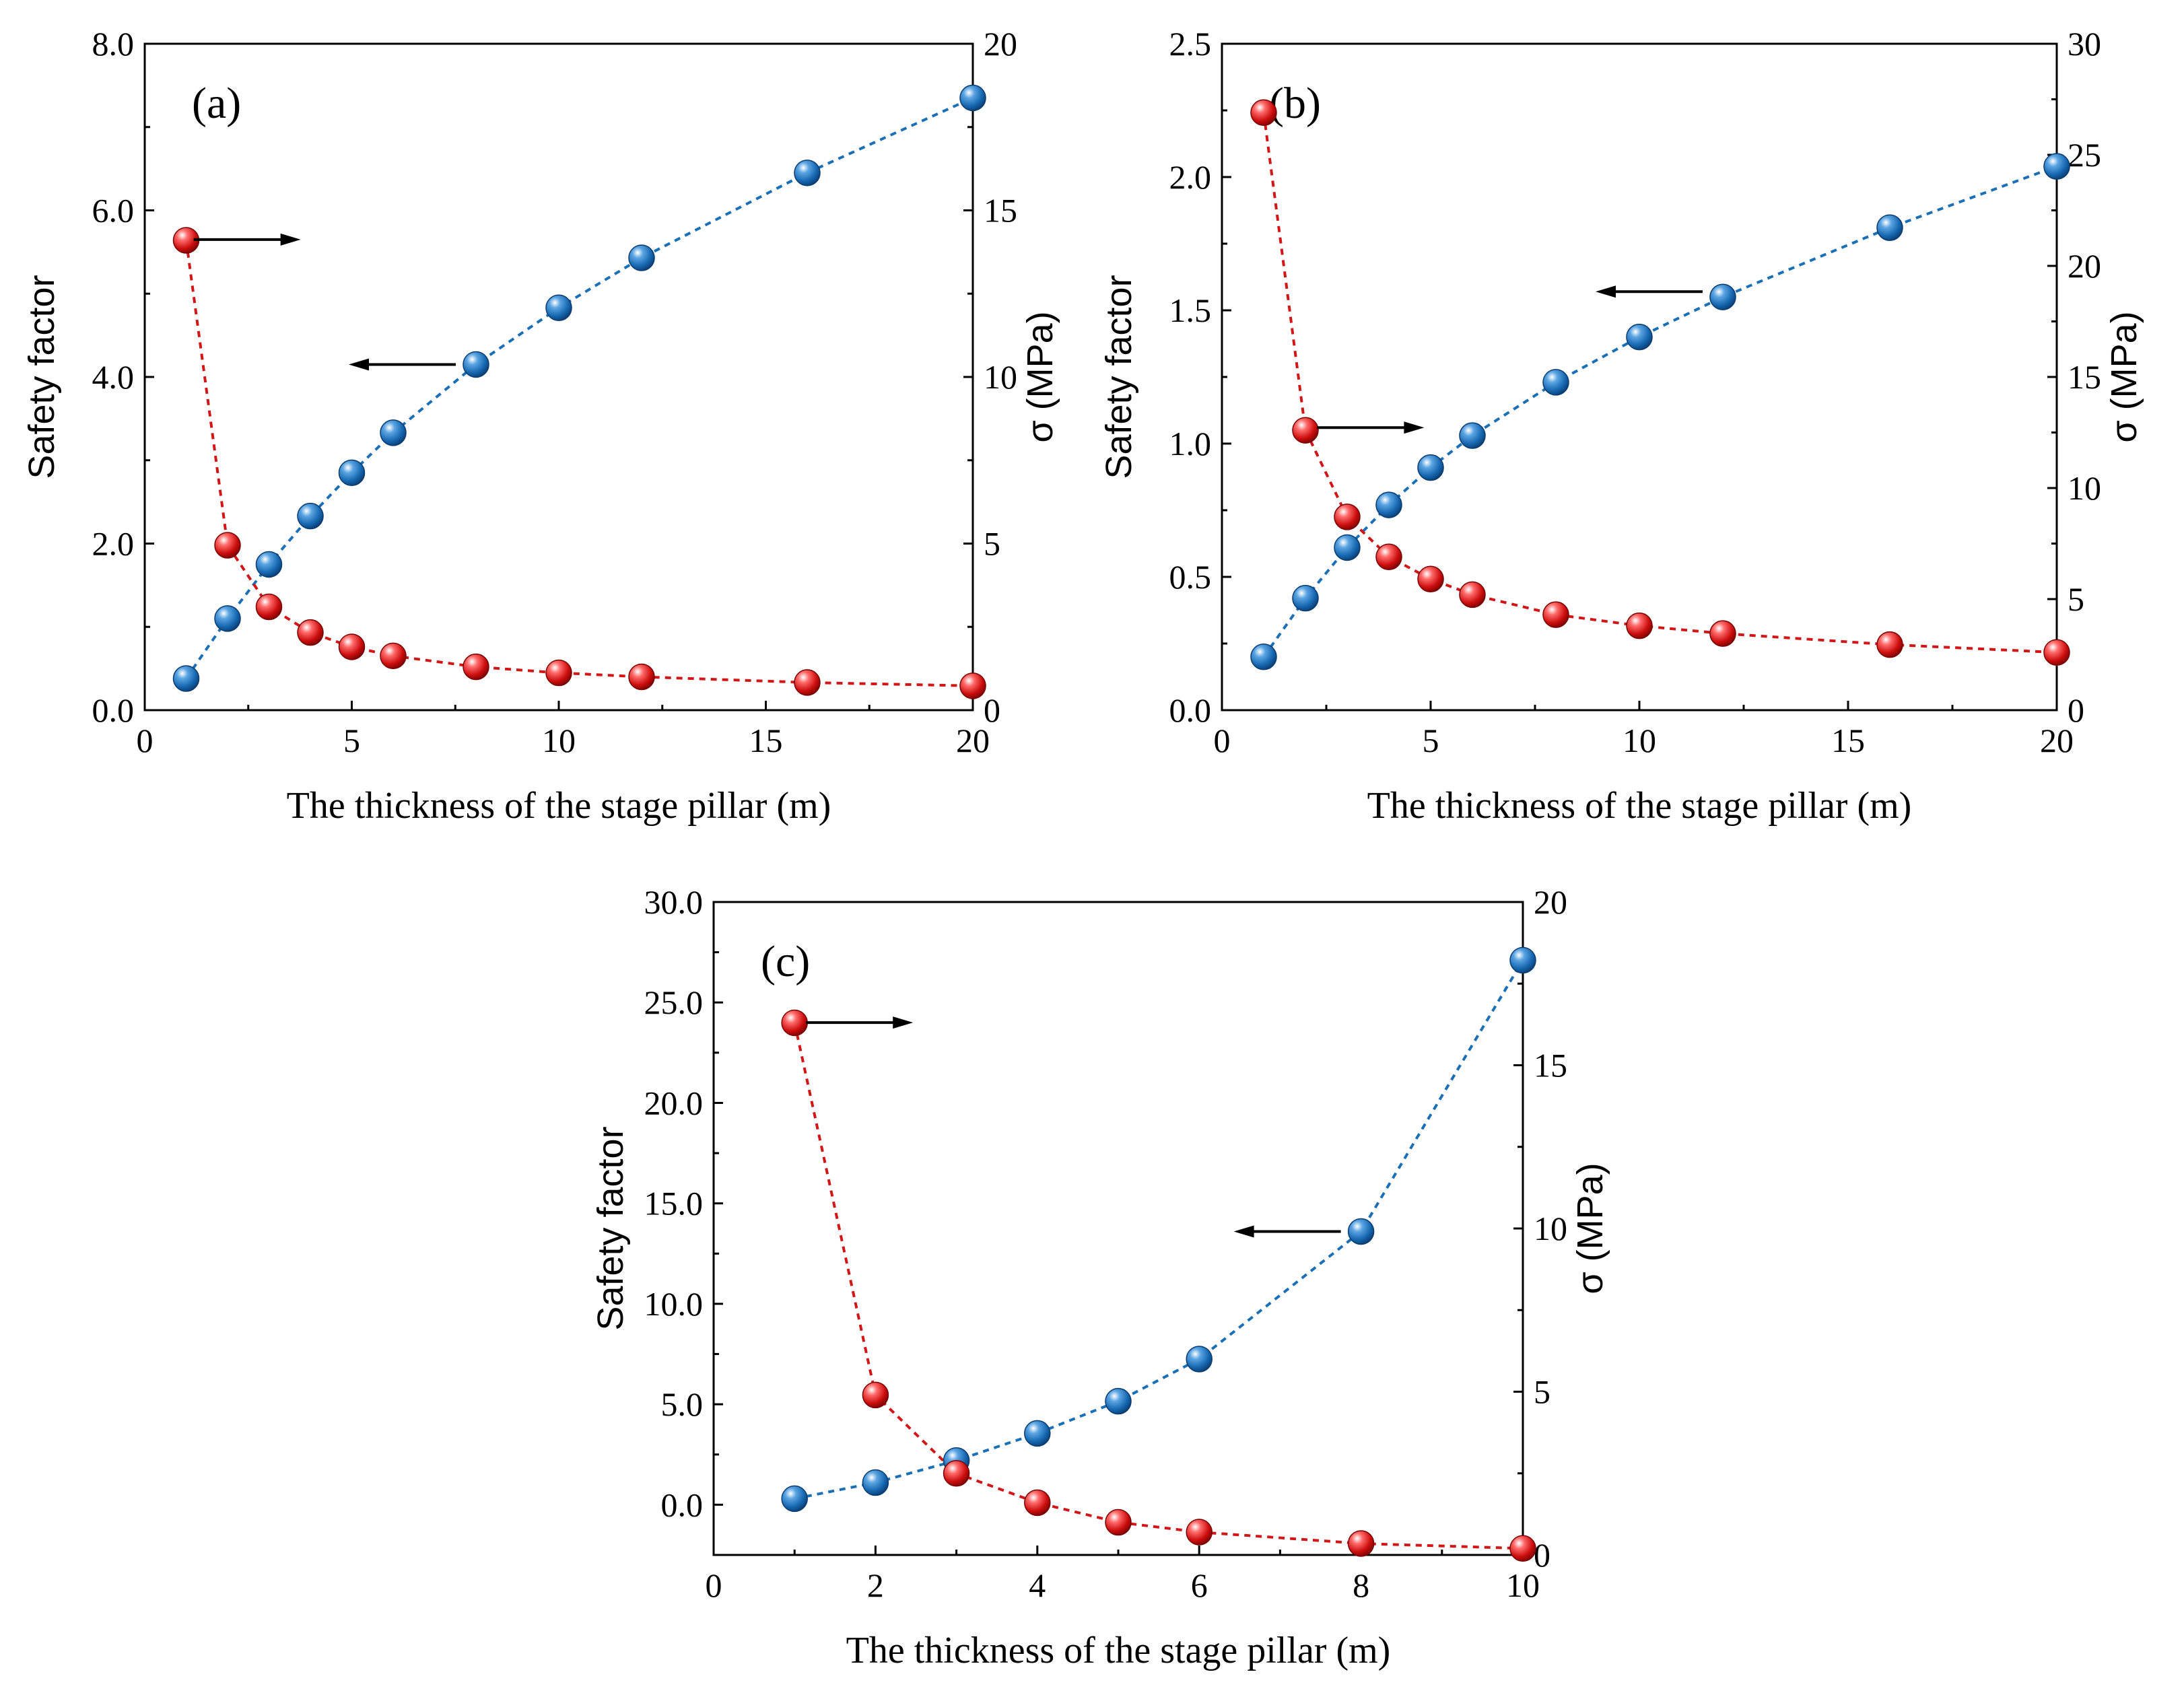  I want to click on y-right-tick-label: 30, so click(2084, 44).